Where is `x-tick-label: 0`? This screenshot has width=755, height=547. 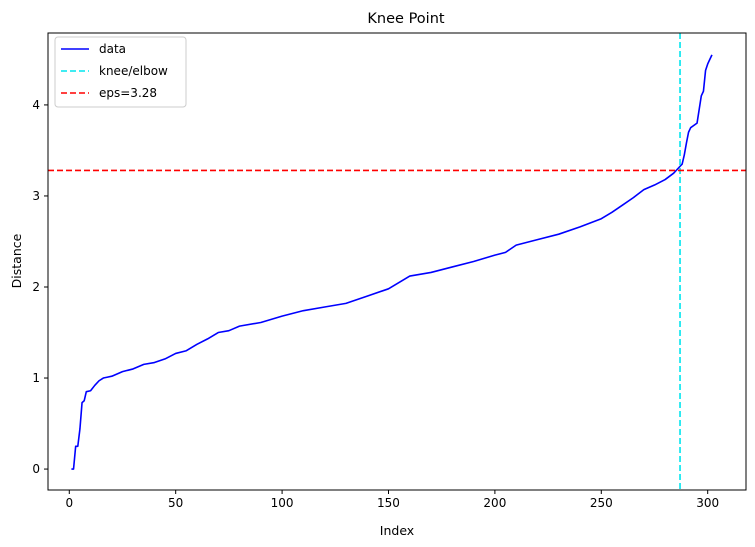
x-tick-label: 0 is located at coordinates (69, 503).